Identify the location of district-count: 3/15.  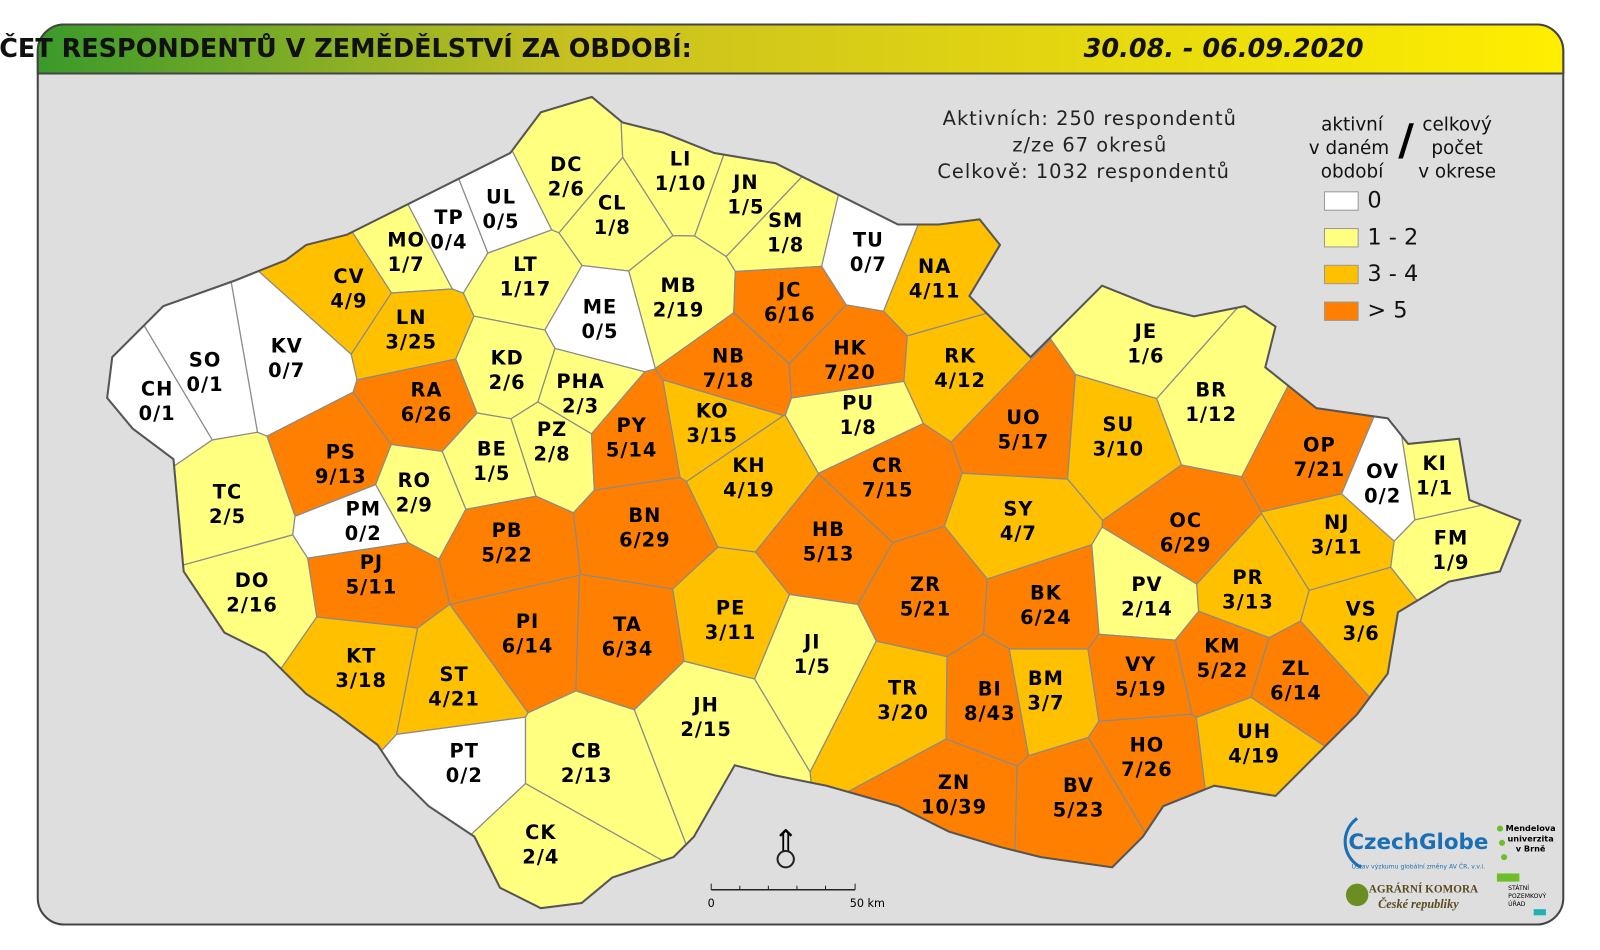
(712, 435).